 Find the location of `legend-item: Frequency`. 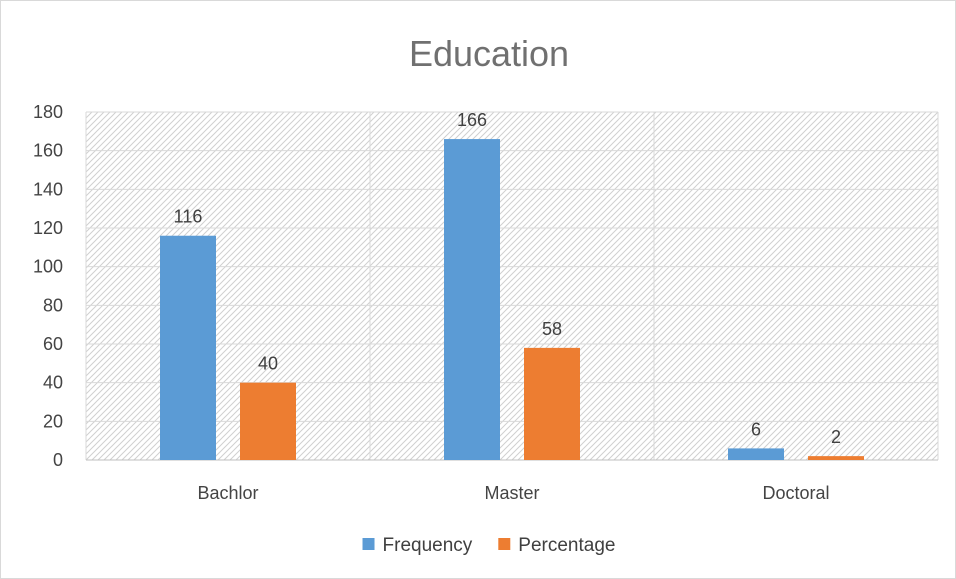

legend-item: Frequency is located at coordinates (417, 545).